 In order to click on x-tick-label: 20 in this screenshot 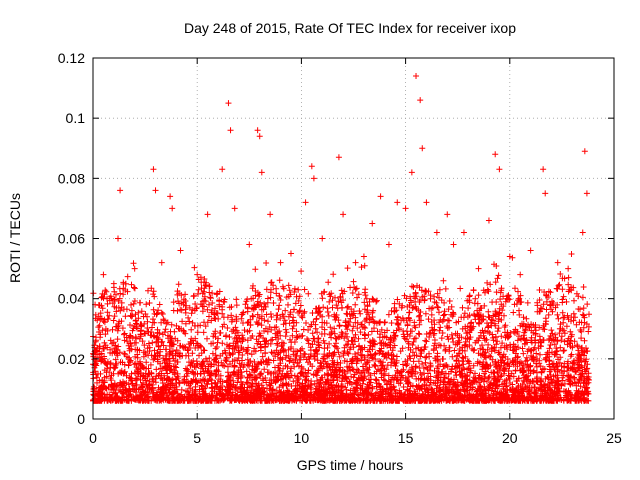, I will do `click(510, 438)`.